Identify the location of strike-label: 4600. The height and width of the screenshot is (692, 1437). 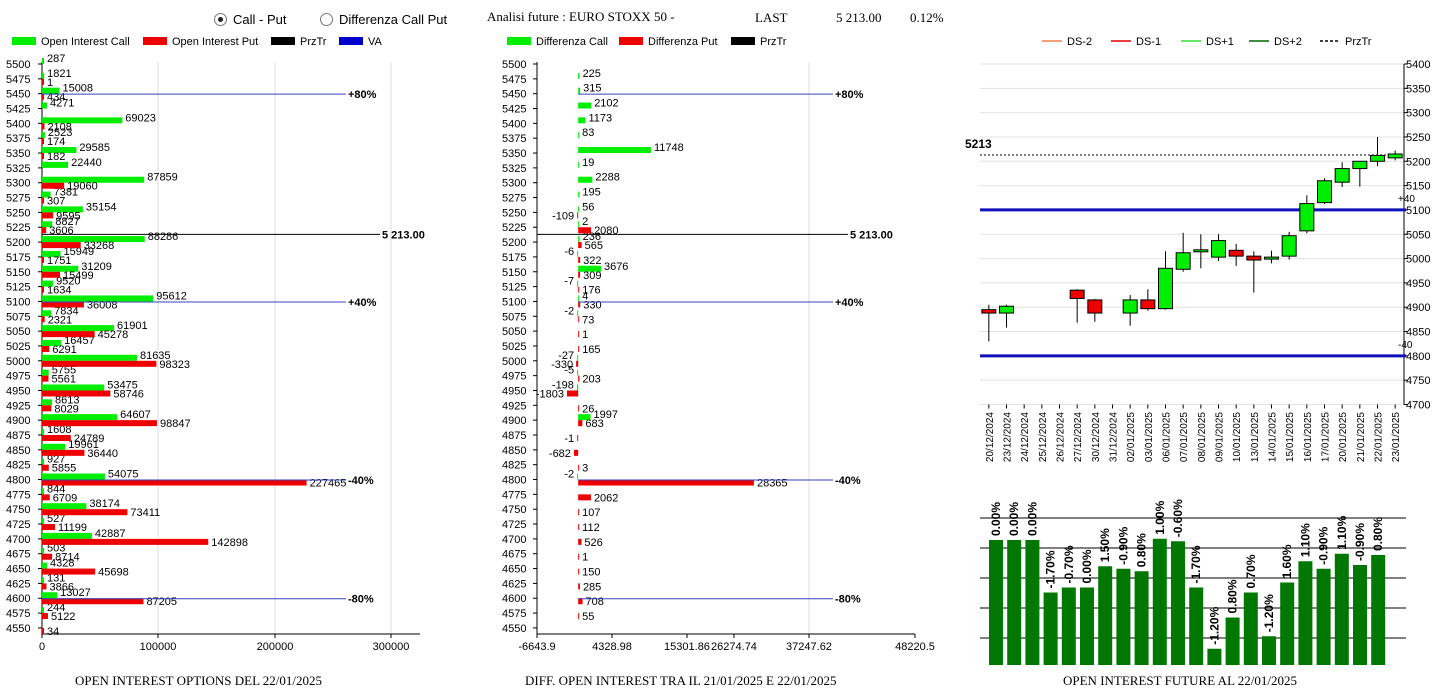
(18, 599).